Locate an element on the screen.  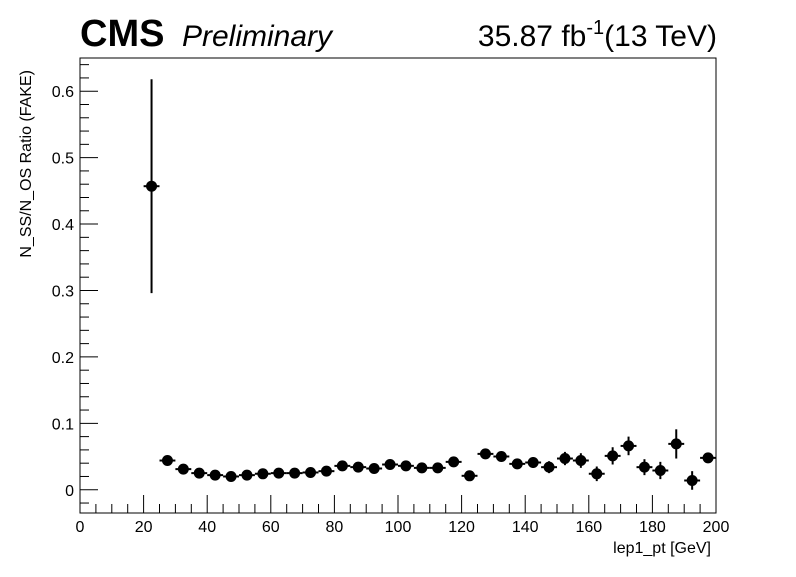
lumi-label: 35.87 fb-1(13 TeV) is located at coordinates (597, 35).